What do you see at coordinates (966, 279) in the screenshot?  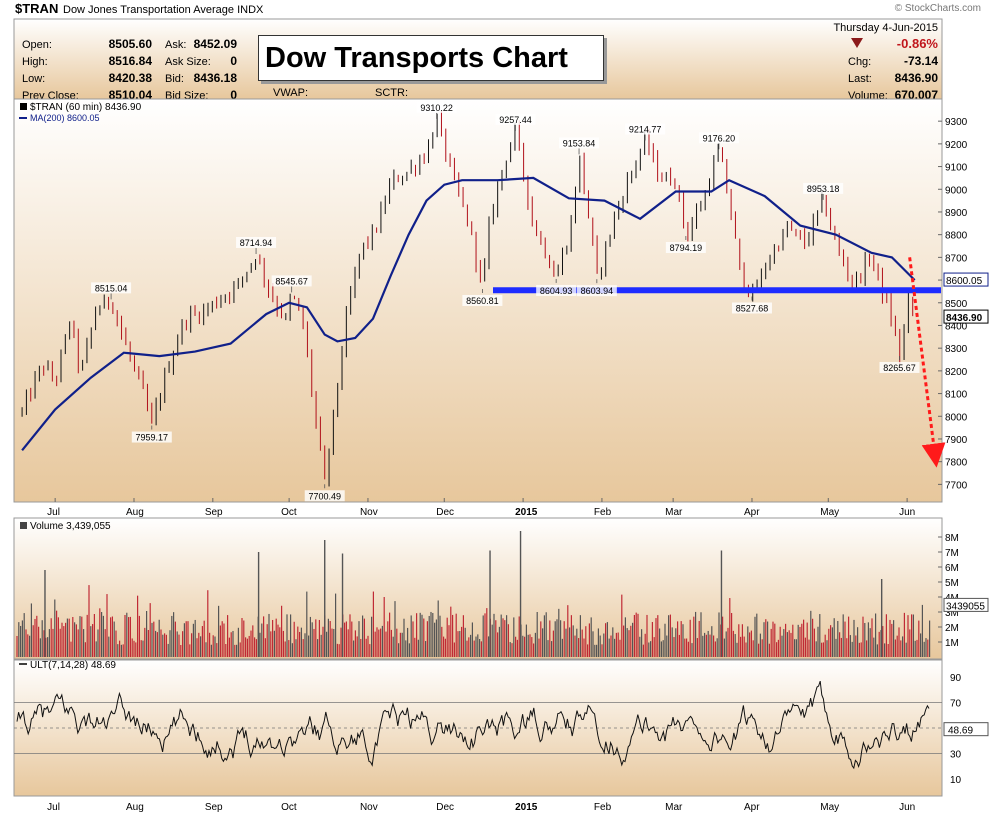 I see `last-value-tag-bg` at bounding box center [966, 279].